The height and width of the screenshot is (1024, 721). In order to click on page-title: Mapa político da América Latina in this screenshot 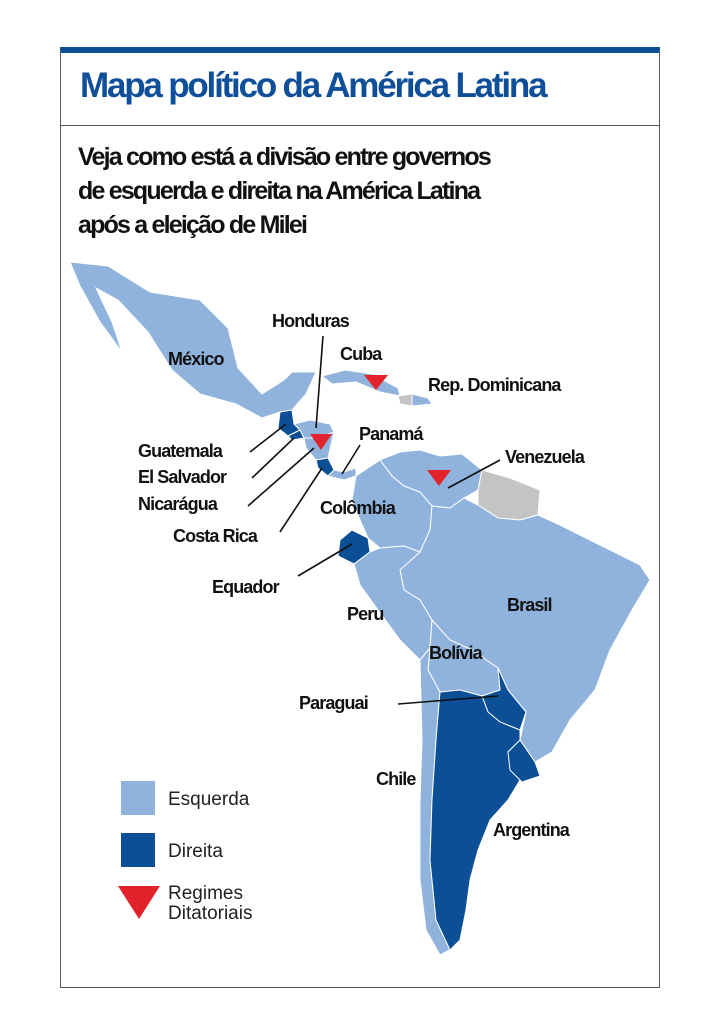, I will do `click(314, 85)`.